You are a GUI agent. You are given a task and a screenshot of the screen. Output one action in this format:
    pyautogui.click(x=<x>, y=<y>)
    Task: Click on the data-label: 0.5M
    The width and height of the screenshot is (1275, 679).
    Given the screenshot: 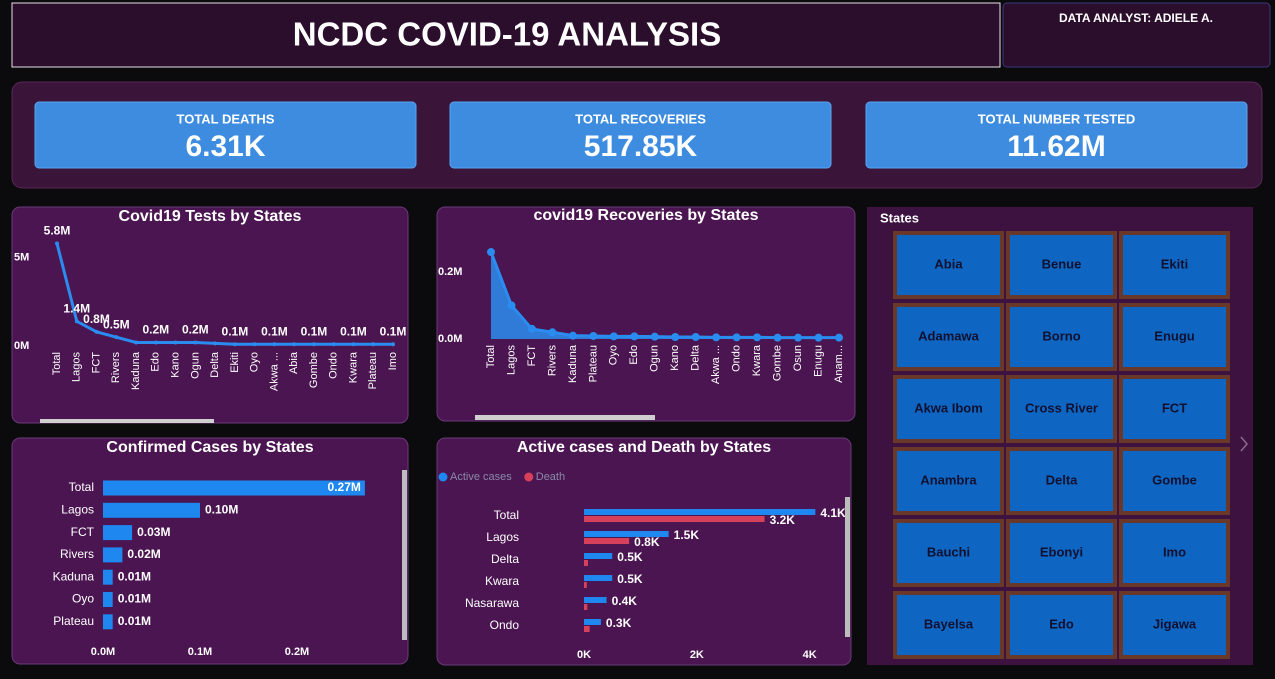 What is the action you would take?
    pyautogui.click(x=116, y=324)
    